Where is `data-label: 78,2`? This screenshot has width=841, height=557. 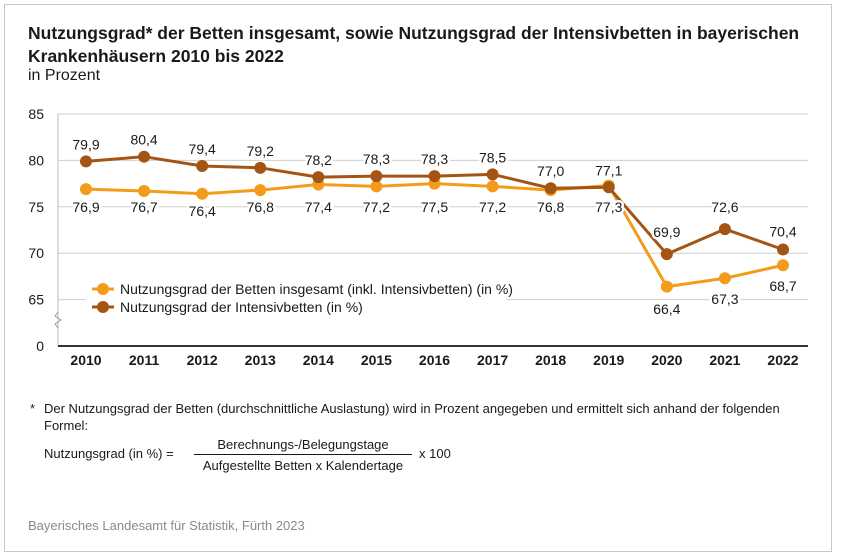 data-label: 78,2 is located at coordinates (318, 160).